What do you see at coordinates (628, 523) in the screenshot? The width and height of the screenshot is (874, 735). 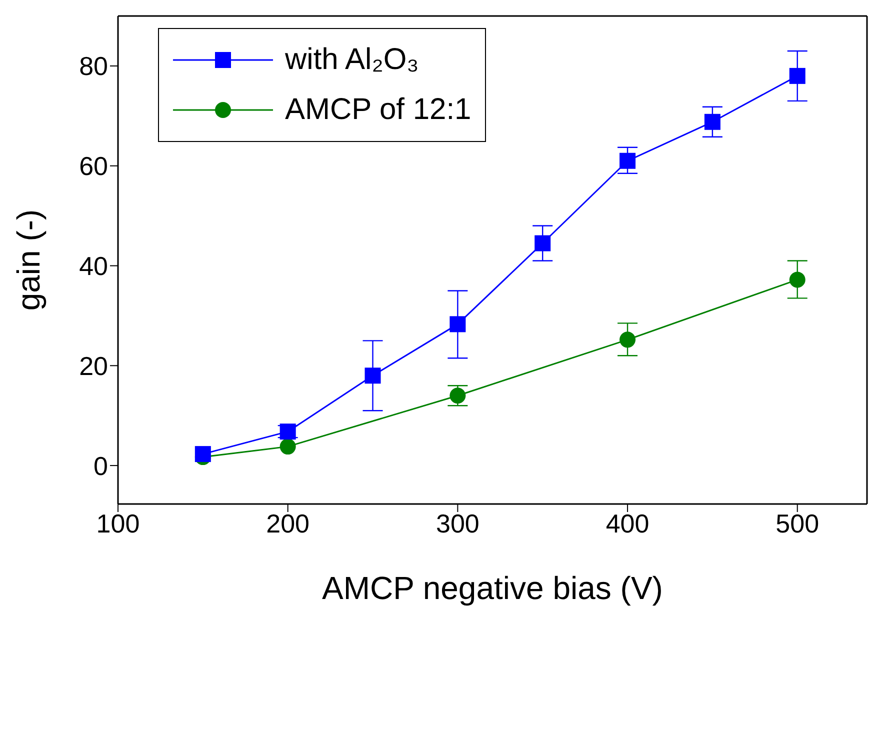 I see `x-tick-label: 400` at bounding box center [628, 523].